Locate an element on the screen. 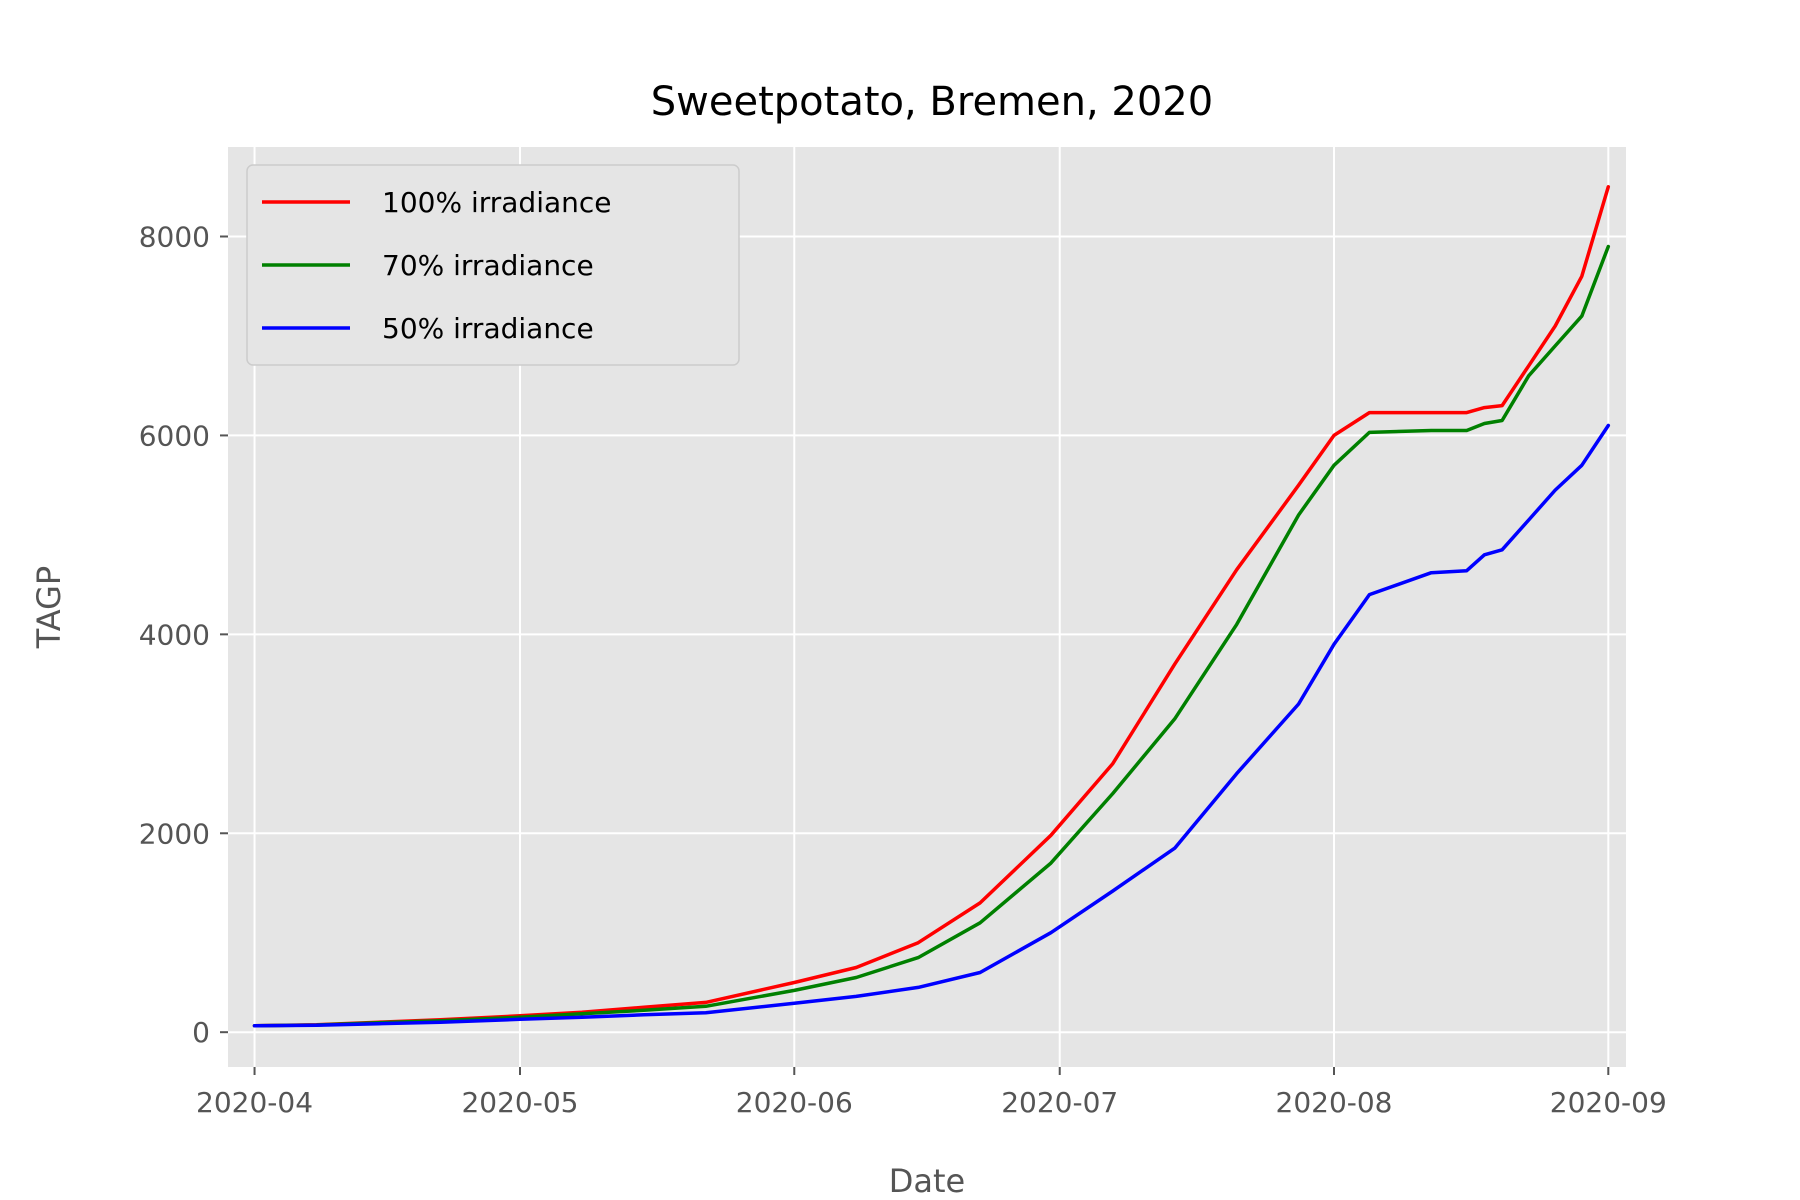  x-tick-label: 2020-06 is located at coordinates (794, 1102).